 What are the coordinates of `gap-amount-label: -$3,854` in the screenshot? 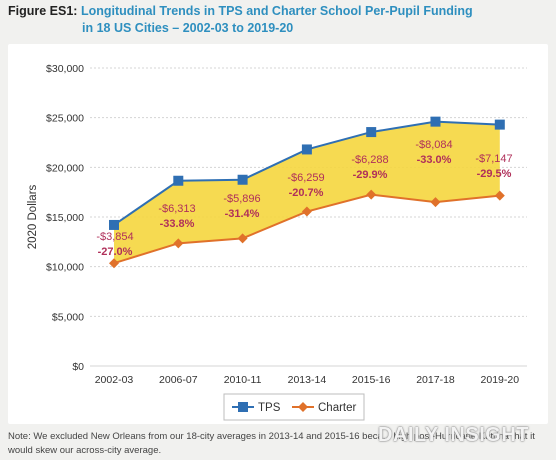 It's located at (114, 237).